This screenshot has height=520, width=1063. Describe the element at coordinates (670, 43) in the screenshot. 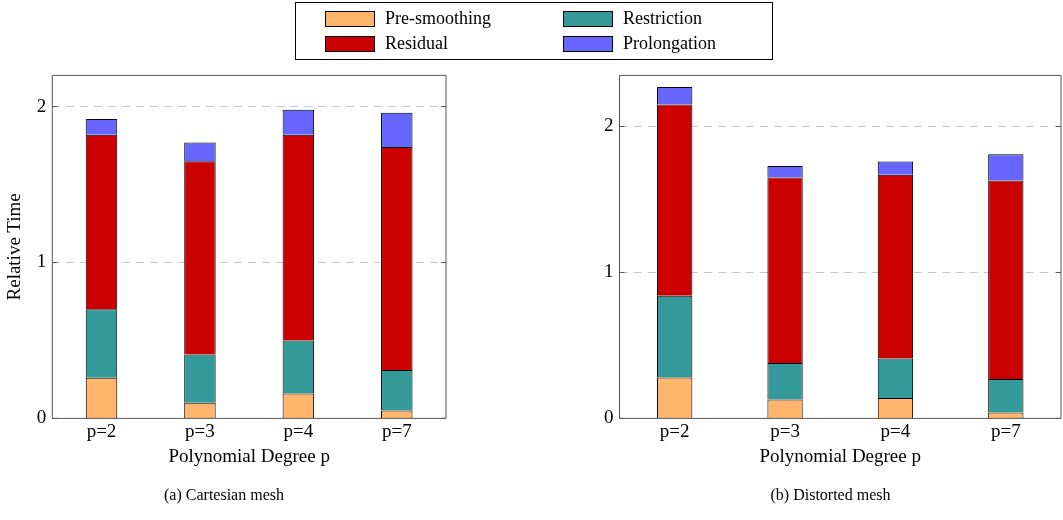

I see `legend-label: Prolongation` at that location.